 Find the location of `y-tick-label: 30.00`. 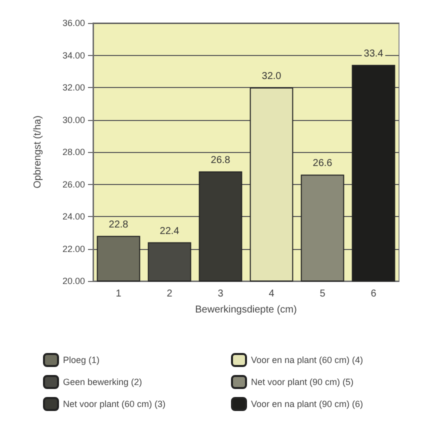

y-tick-label: 30.00 is located at coordinates (73, 119).